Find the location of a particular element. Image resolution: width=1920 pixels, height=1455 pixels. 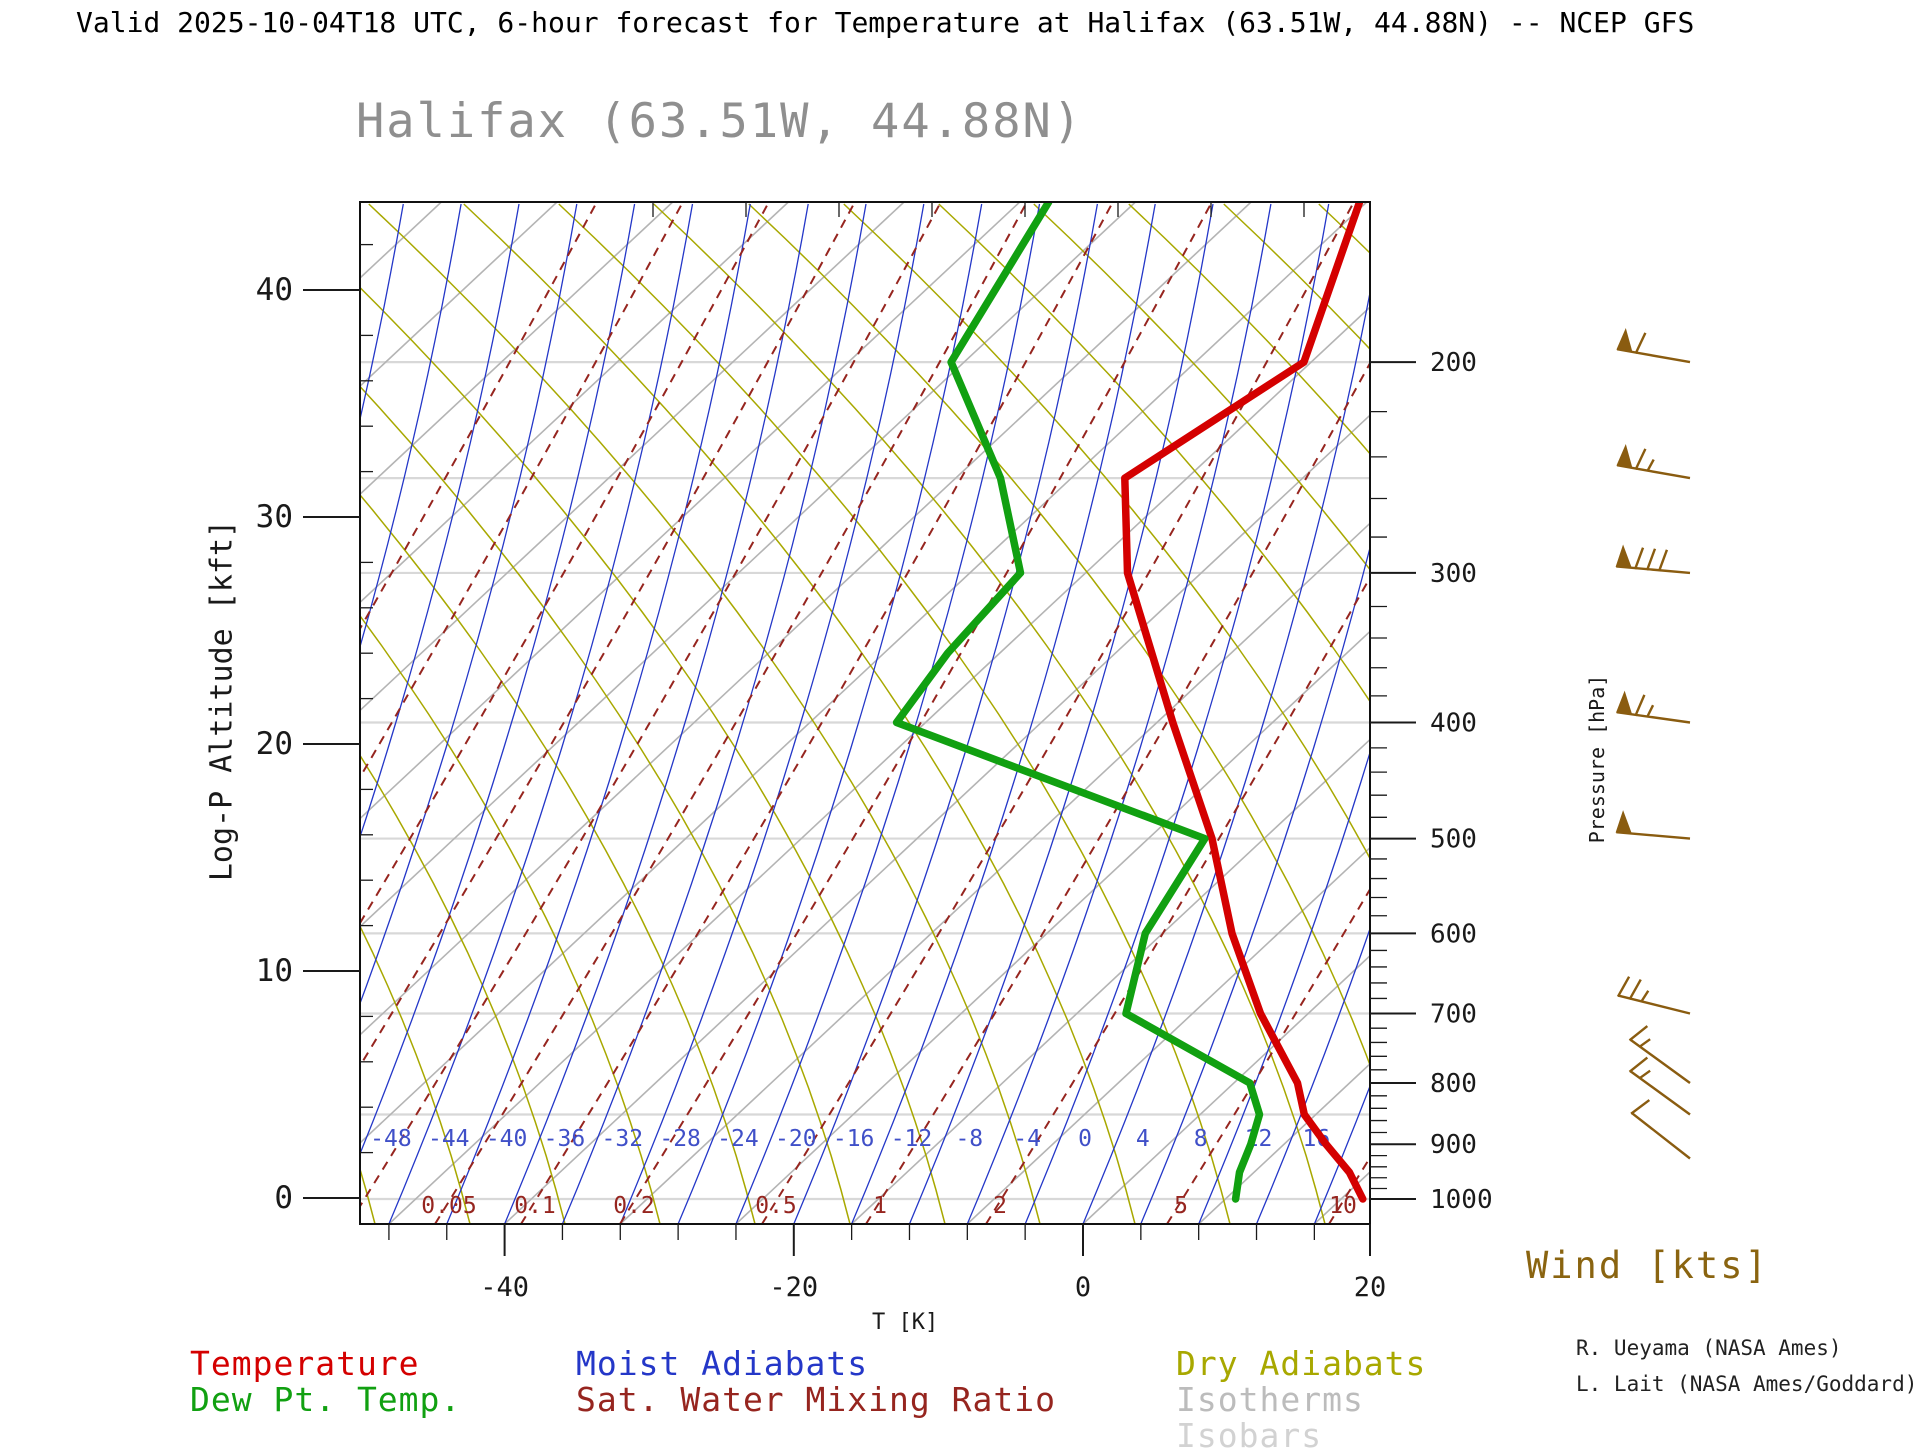

svg-text: 300 is located at coordinates (1453, 574).